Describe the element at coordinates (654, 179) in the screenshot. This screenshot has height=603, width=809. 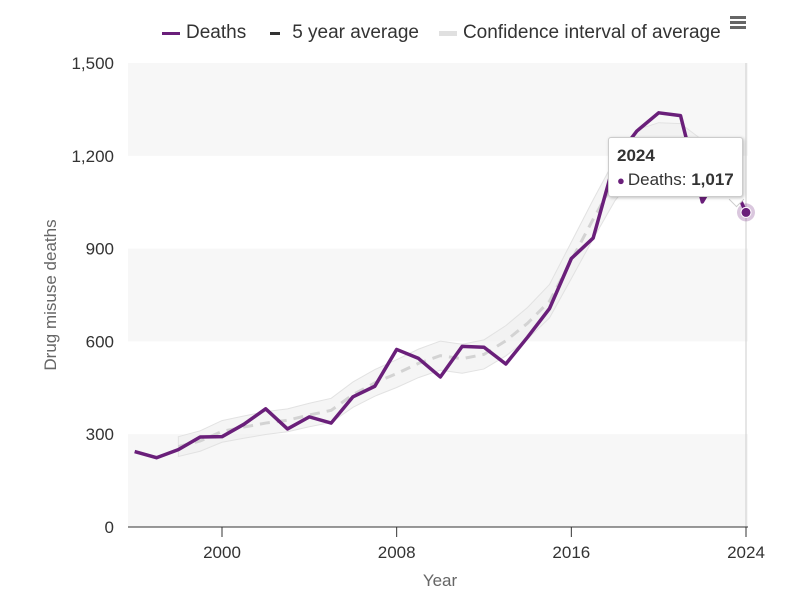
I see `tooltip-series-label: Deaths` at that location.